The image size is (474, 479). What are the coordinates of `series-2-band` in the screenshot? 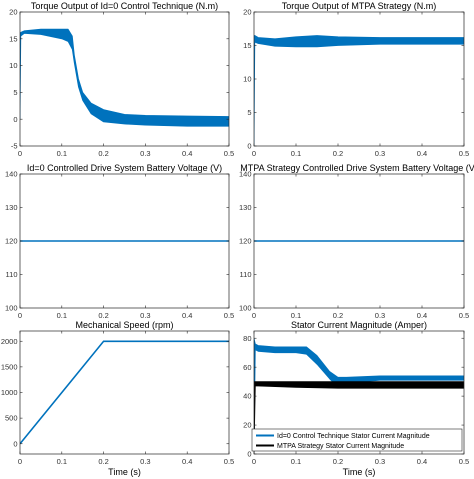 It's located at (359, 417).